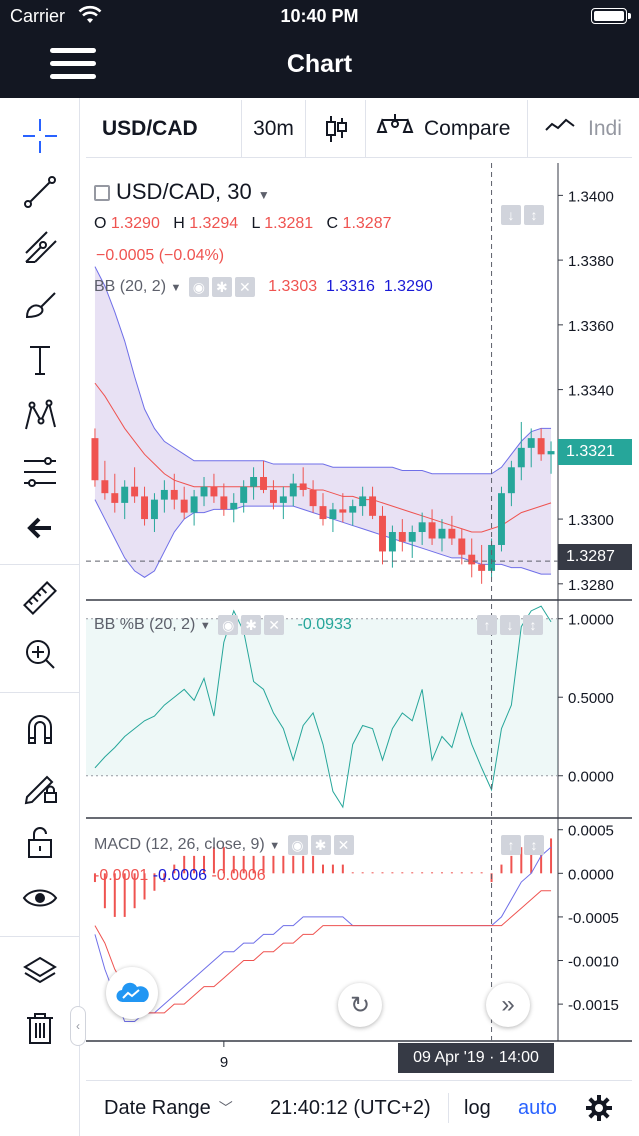 The width and height of the screenshot is (639, 1136). What do you see at coordinates (40, 898) in the screenshot?
I see `eye-icon` at bounding box center [40, 898].